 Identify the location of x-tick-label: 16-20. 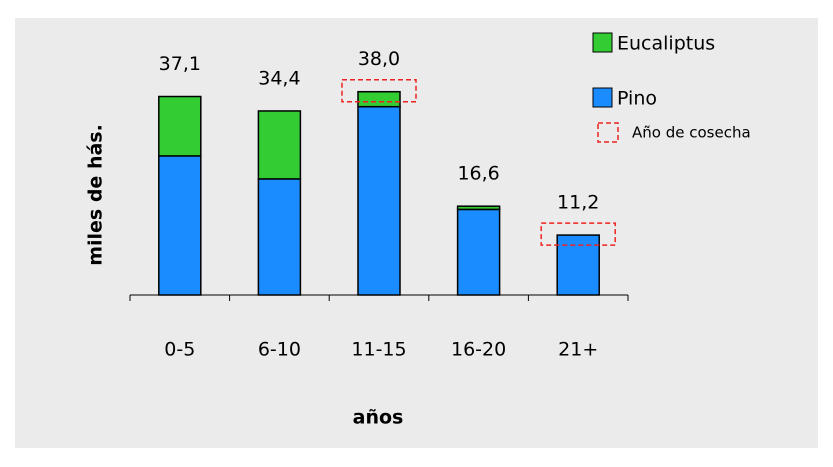
(478, 350).